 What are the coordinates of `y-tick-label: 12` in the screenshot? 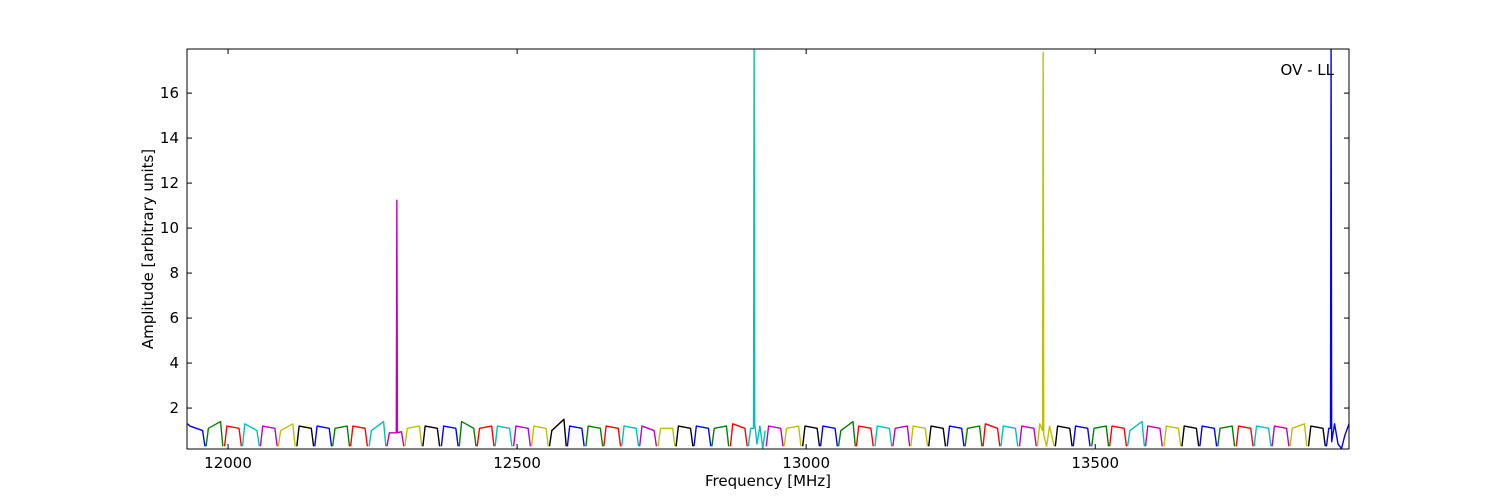 It's located at (169, 183).